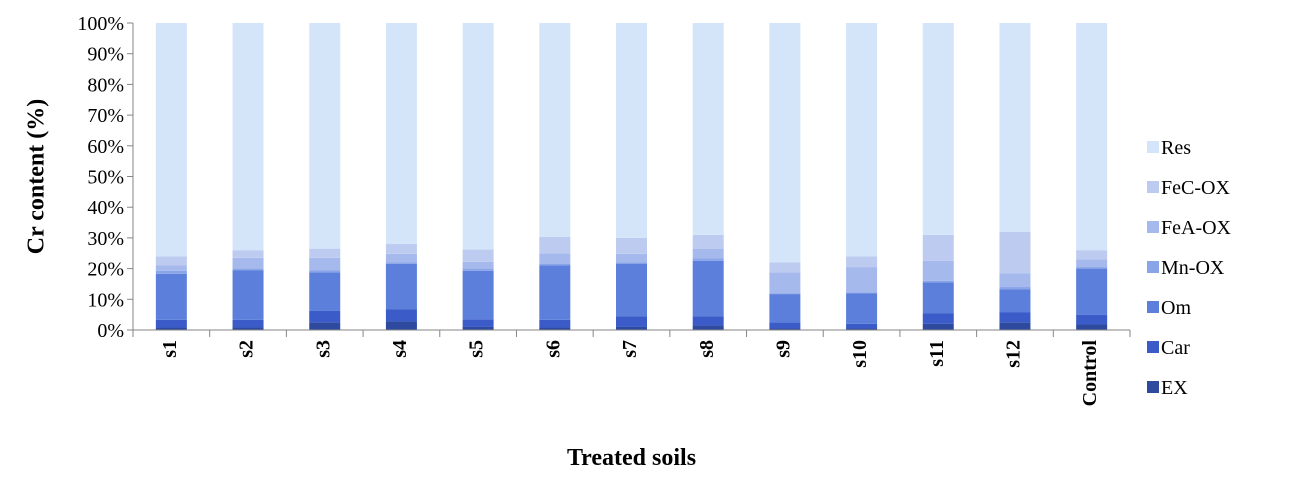 The height and width of the screenshot is (480, 1299). I want to click on bar-stack-control, so click(1091, 176).